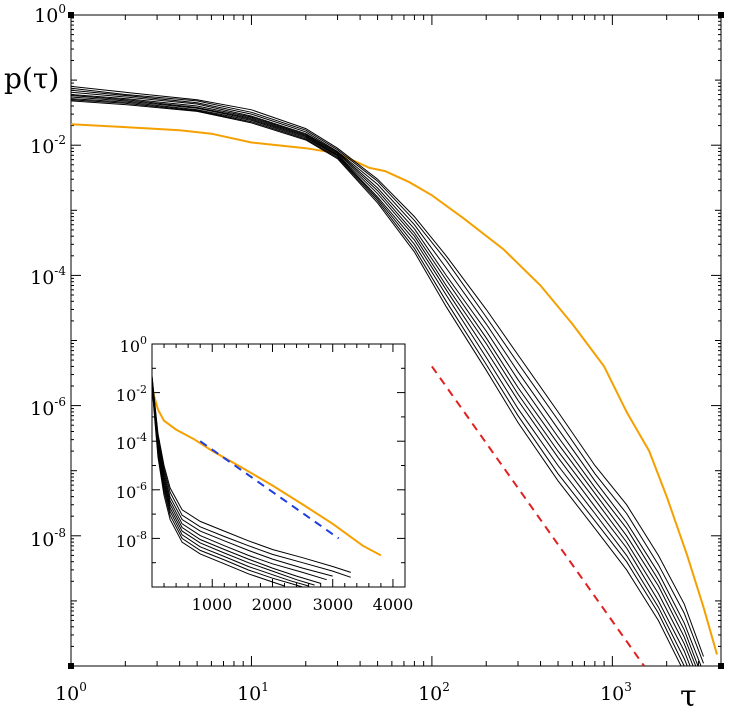 This screenshot has height=715, width=730. What do you see at coordinates (333, 604) in the screenshot?
I see `inset-x-tick-label: 3000` at bounding box center [333, 604].